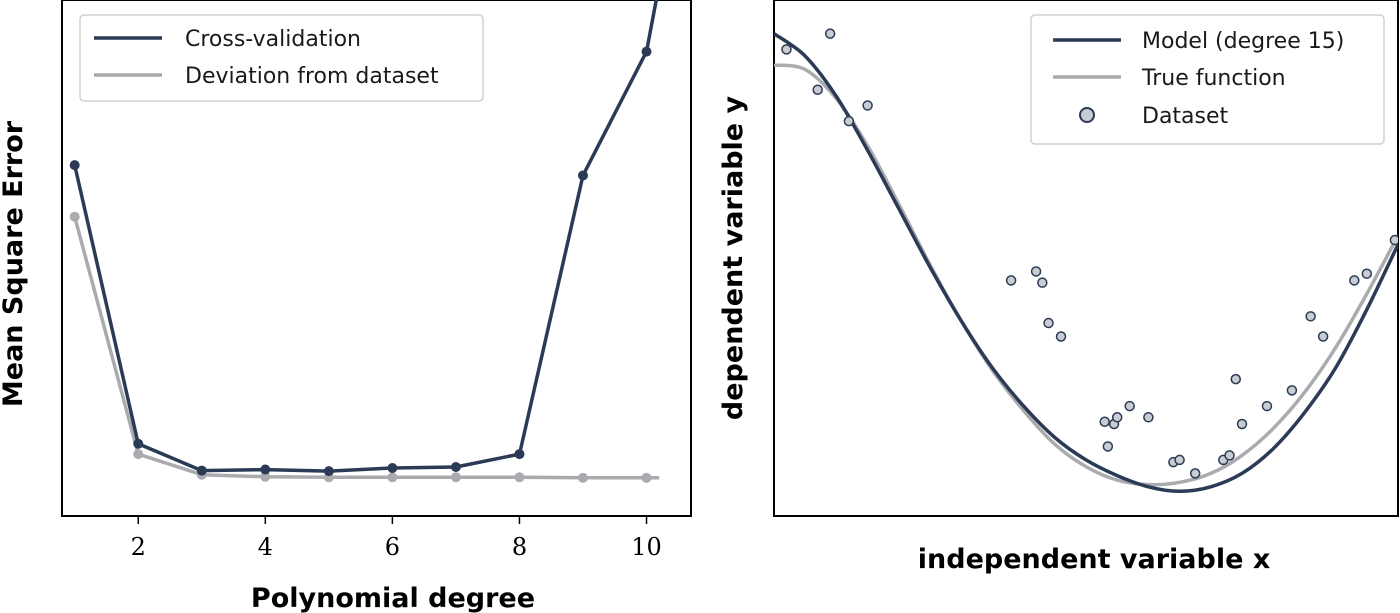  What do you see at coordinates (393, 598) in the screenshot?
I see `left-x-axis-title: Polynomial degree` at bounding box center [393, 598].